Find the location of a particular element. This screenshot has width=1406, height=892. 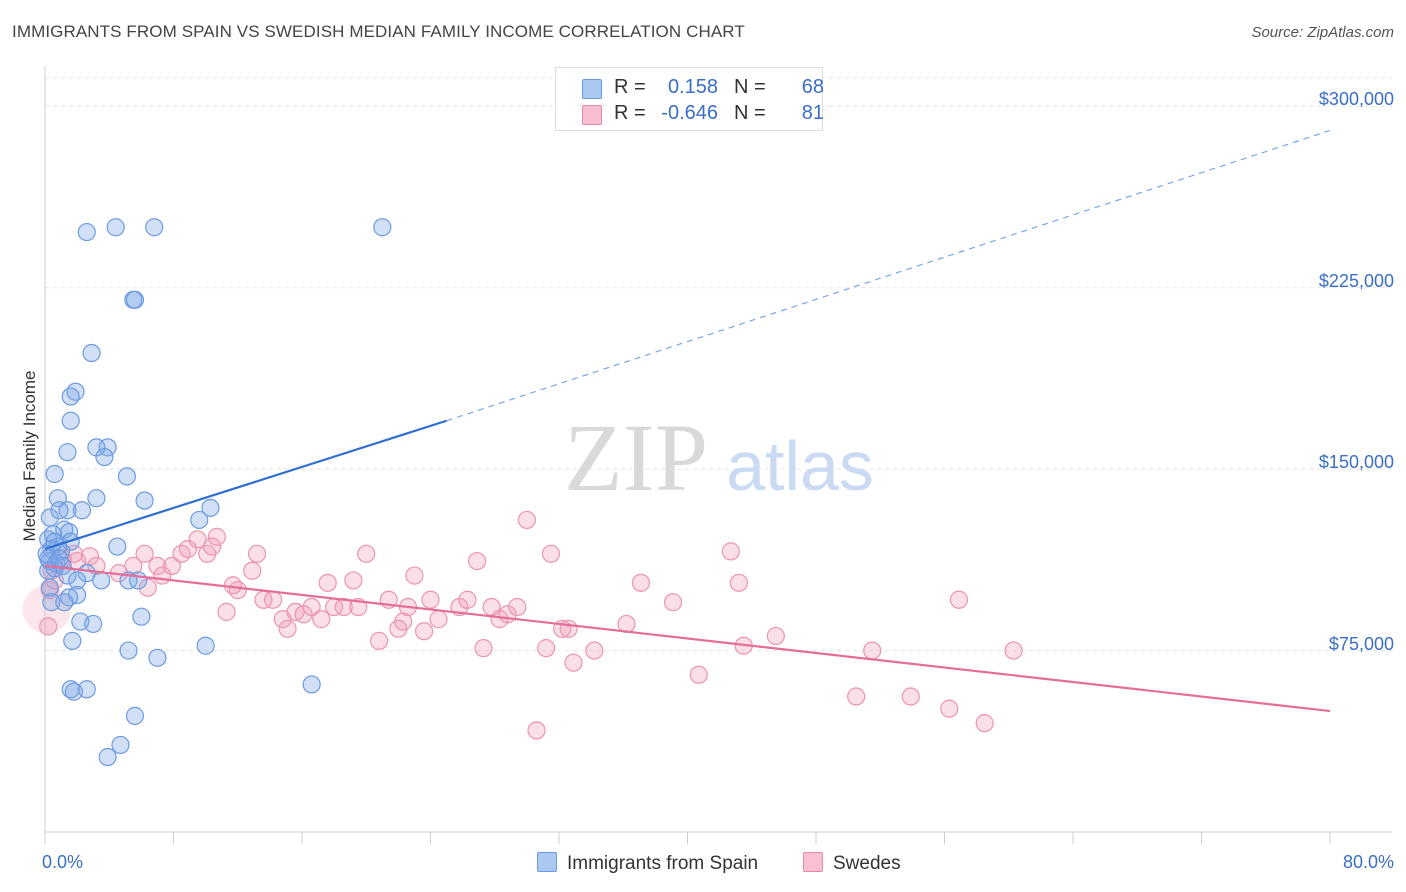

y-tick-label-75000: $75,000 is located at coordinates (1361, 643).